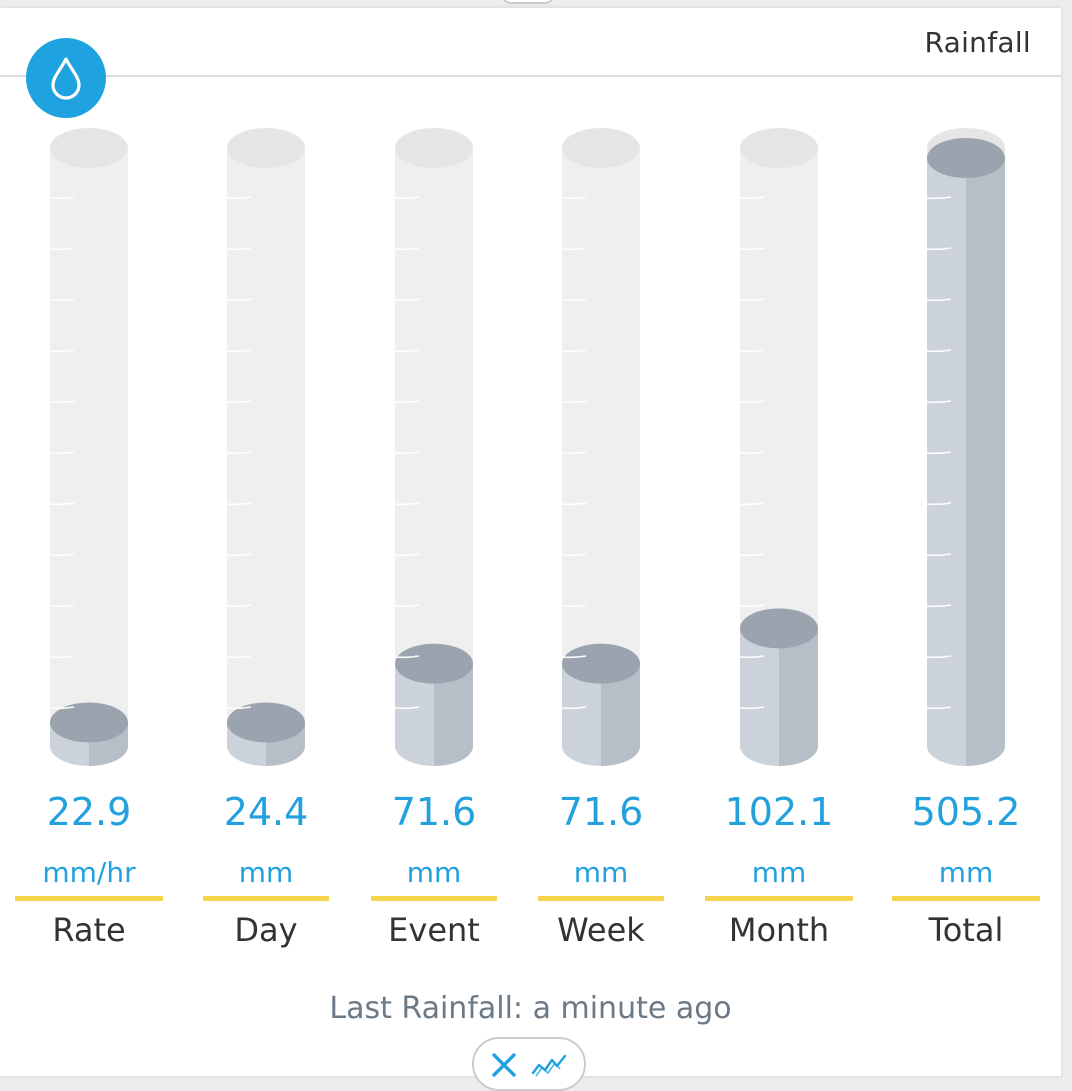 This screenshot has width=1072, height=1091. What do you see at coordinates (66, 78) in the screenshot?
I see `water-drop-icon` at bounding box center [66, 78].